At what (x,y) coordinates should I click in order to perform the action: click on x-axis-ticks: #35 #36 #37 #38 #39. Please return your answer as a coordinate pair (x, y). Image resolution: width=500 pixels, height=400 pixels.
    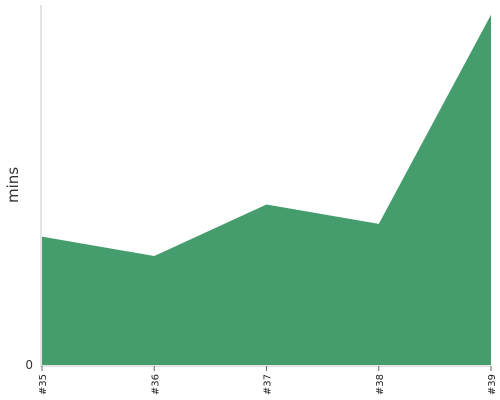
    Looking at the image, I should click on (268, 380).